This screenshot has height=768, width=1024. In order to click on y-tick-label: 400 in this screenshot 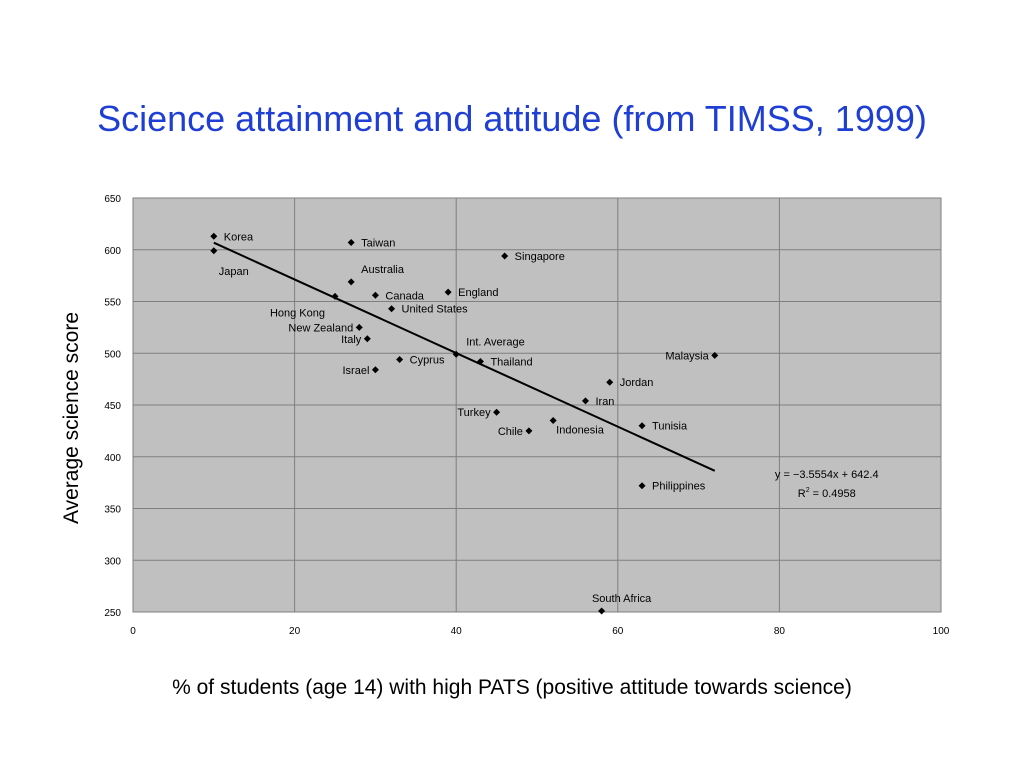, I will do `click(112, 458)`.